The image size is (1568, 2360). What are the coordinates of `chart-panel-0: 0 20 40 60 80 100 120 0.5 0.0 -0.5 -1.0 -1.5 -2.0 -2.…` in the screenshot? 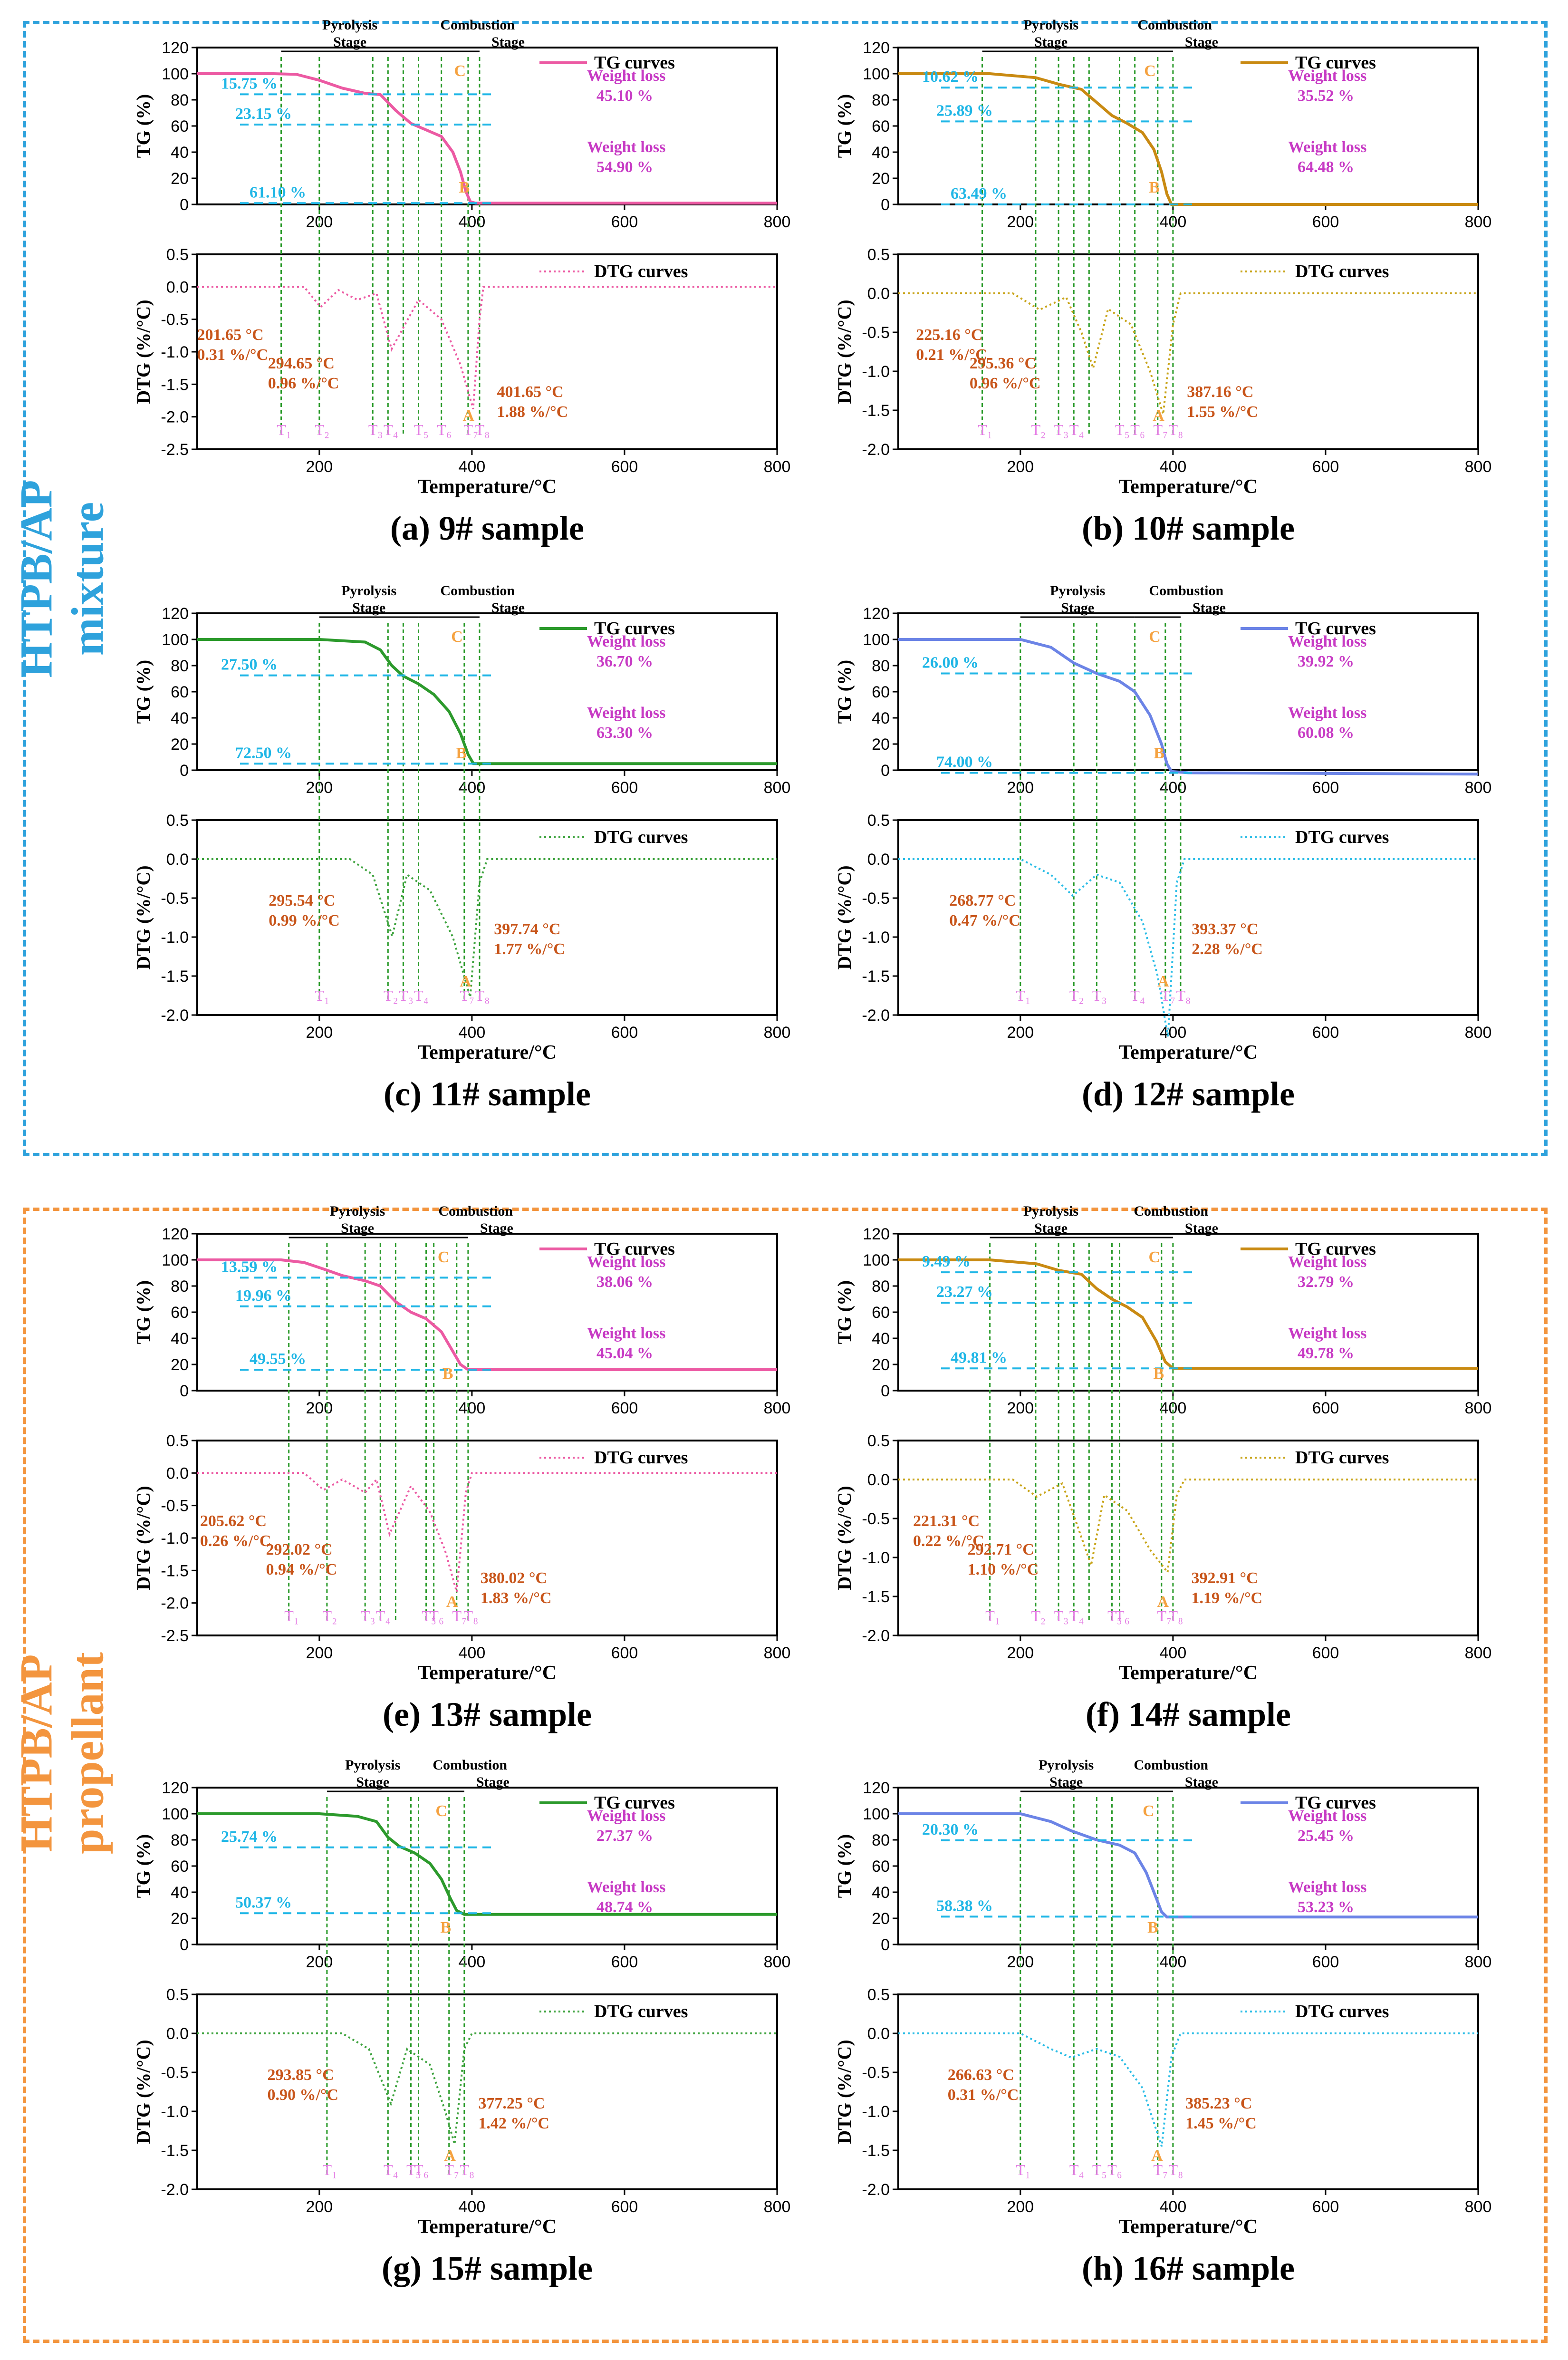 It's located at (462, 282).